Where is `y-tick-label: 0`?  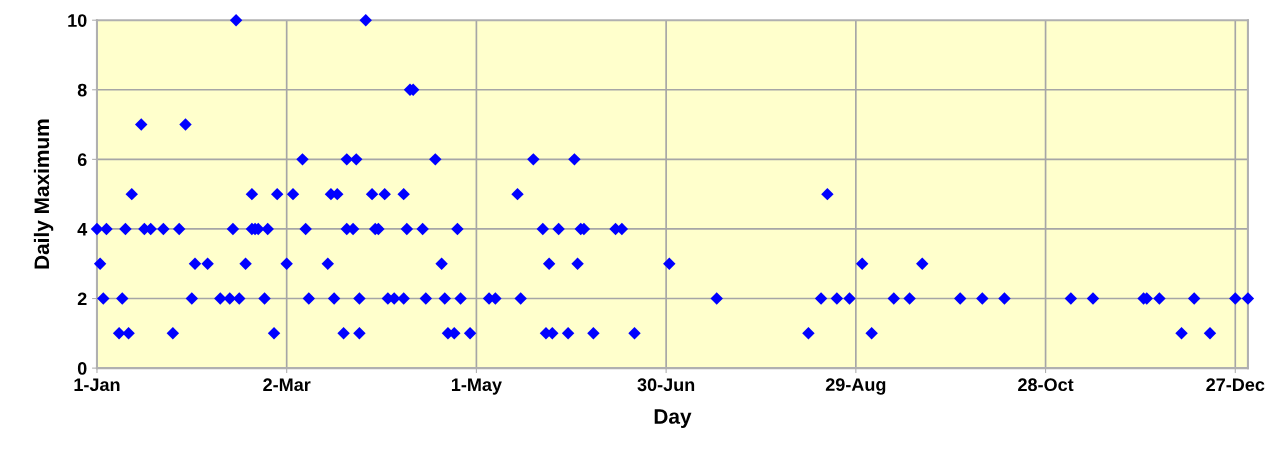
y-tick-label: 0 is located at coordinates (82, 368).